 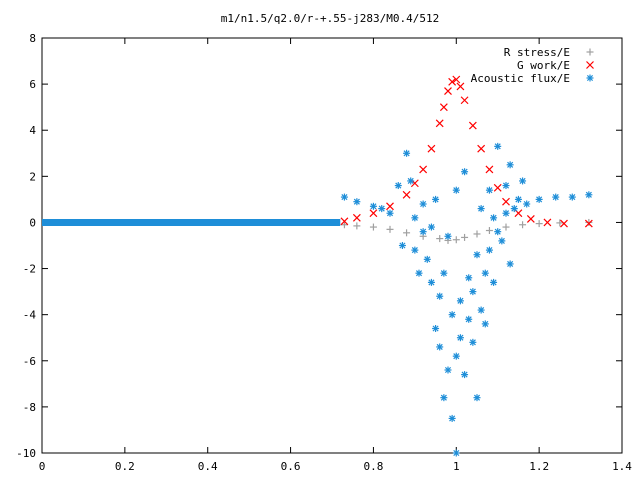 I want to click on legend-label: Acoustic flux/E, so click(x=520, y=78).